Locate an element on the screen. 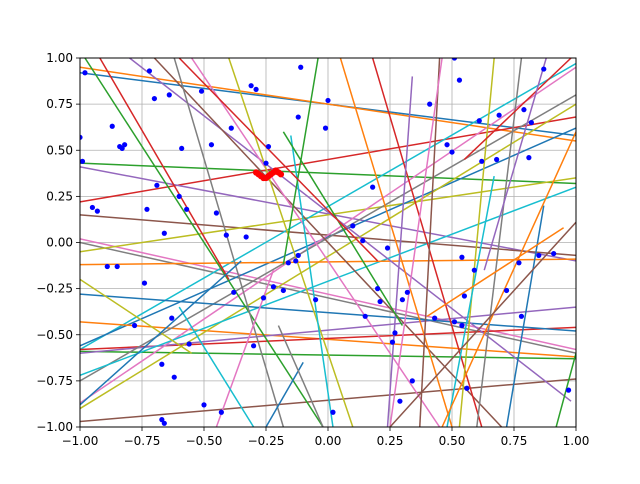 The width and height of the screenshot is (640, 484). x-tick-label: −0.50 is located at coordinates (204, 441).